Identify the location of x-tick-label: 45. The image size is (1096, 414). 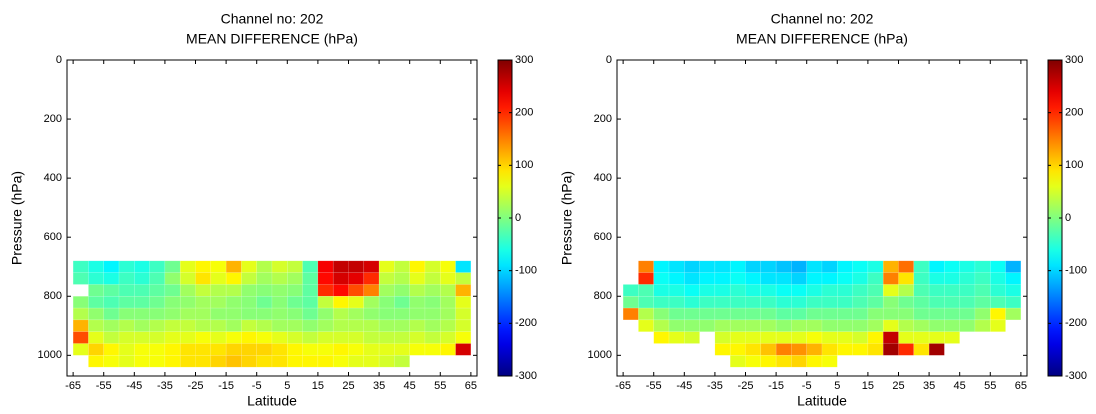
(410, 386).